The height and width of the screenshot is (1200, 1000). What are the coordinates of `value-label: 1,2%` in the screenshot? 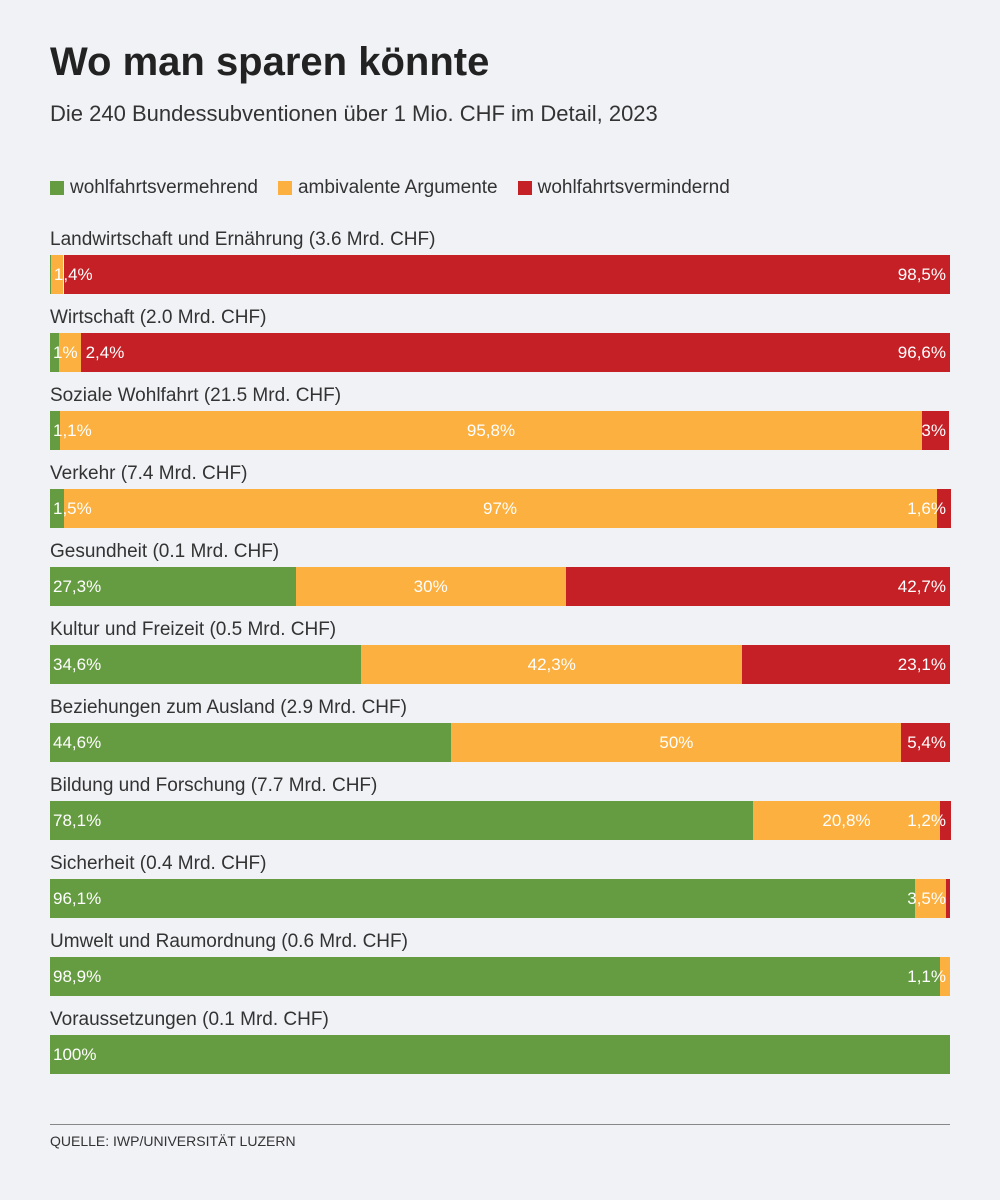 It's located at (926, 820).